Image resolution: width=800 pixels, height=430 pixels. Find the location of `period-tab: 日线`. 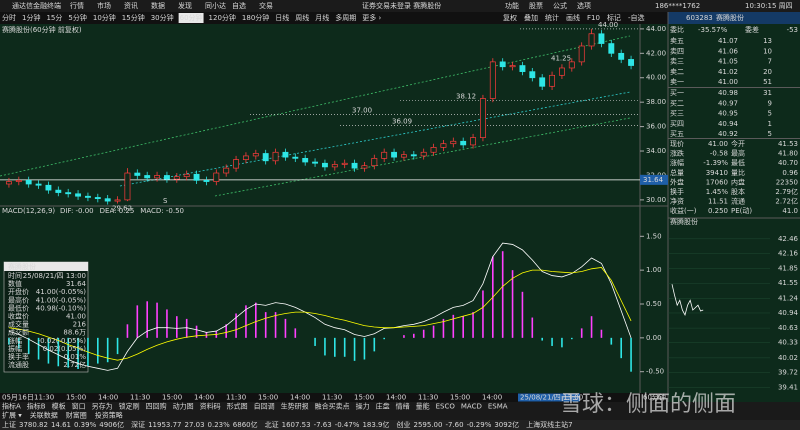

period-tab: 日线 is located at coordinates (282, 17).